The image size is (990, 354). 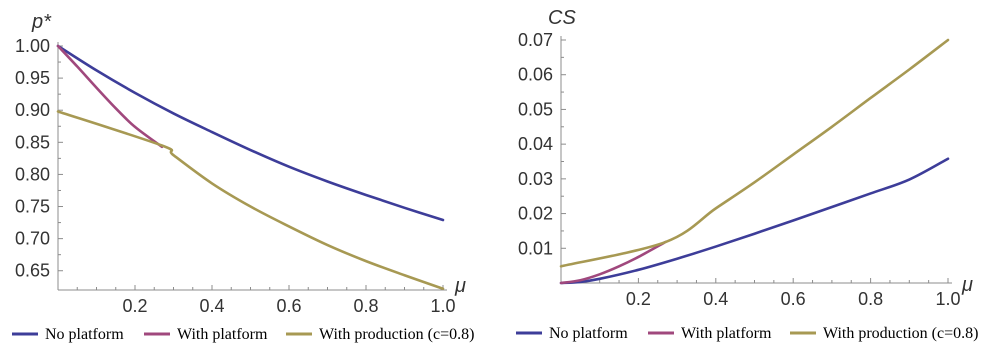 I want to click on y-tick-label: 1.00, so click(x=32, y=46).